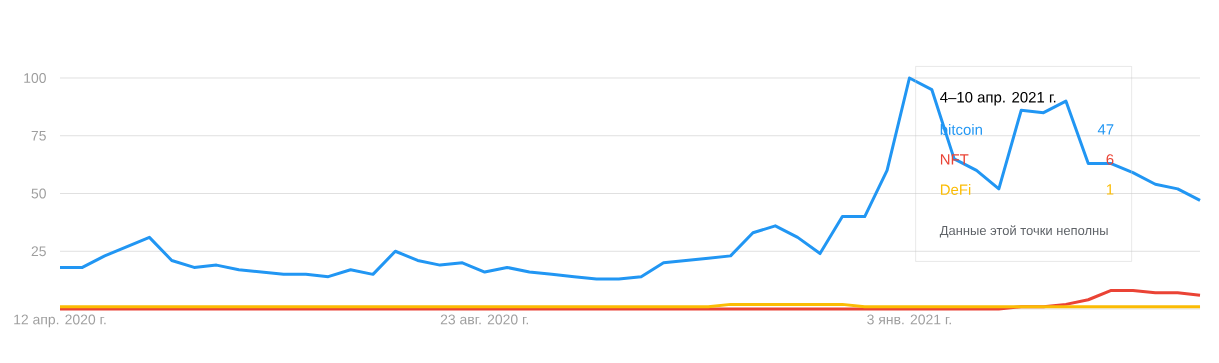  Describe the element at coordinates (1110, 189) in the screenshot. I see `annotation: 1` at that location.